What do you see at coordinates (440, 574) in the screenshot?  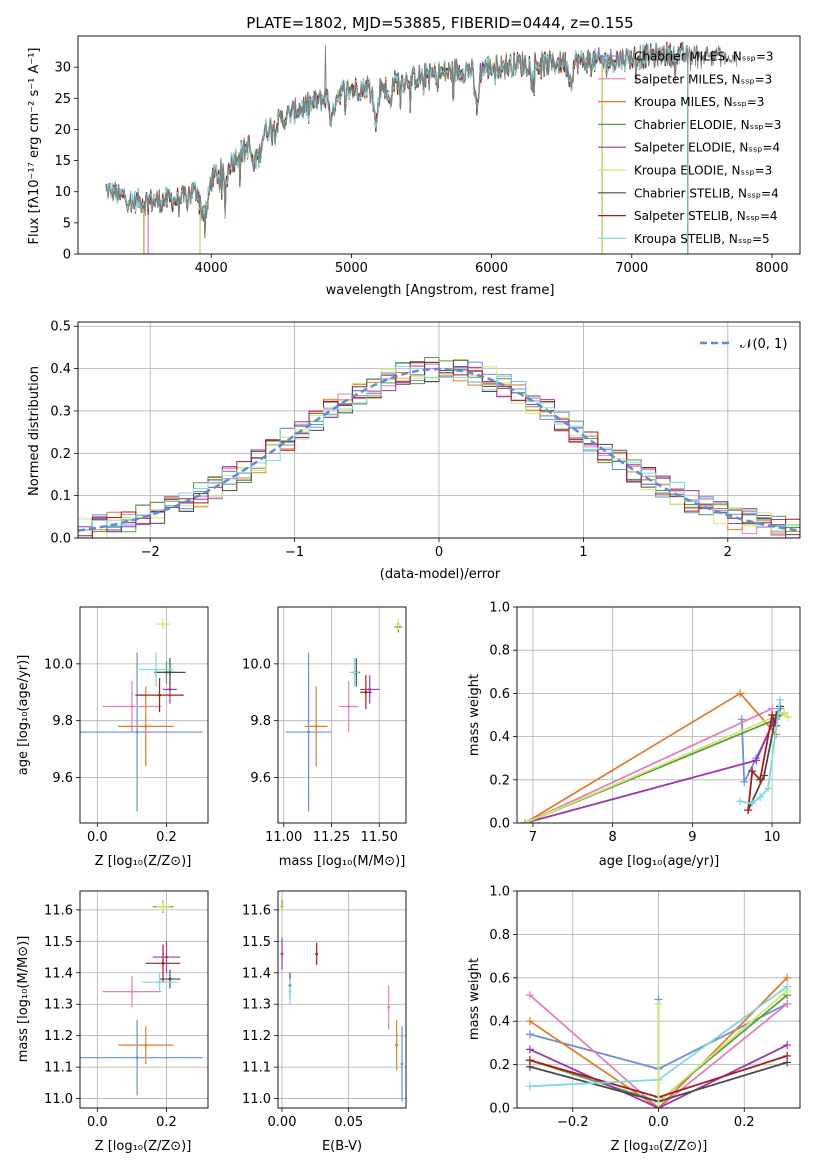 I see `residuals-xlabel: (data-model)/error` at bounding box center [440, 574].